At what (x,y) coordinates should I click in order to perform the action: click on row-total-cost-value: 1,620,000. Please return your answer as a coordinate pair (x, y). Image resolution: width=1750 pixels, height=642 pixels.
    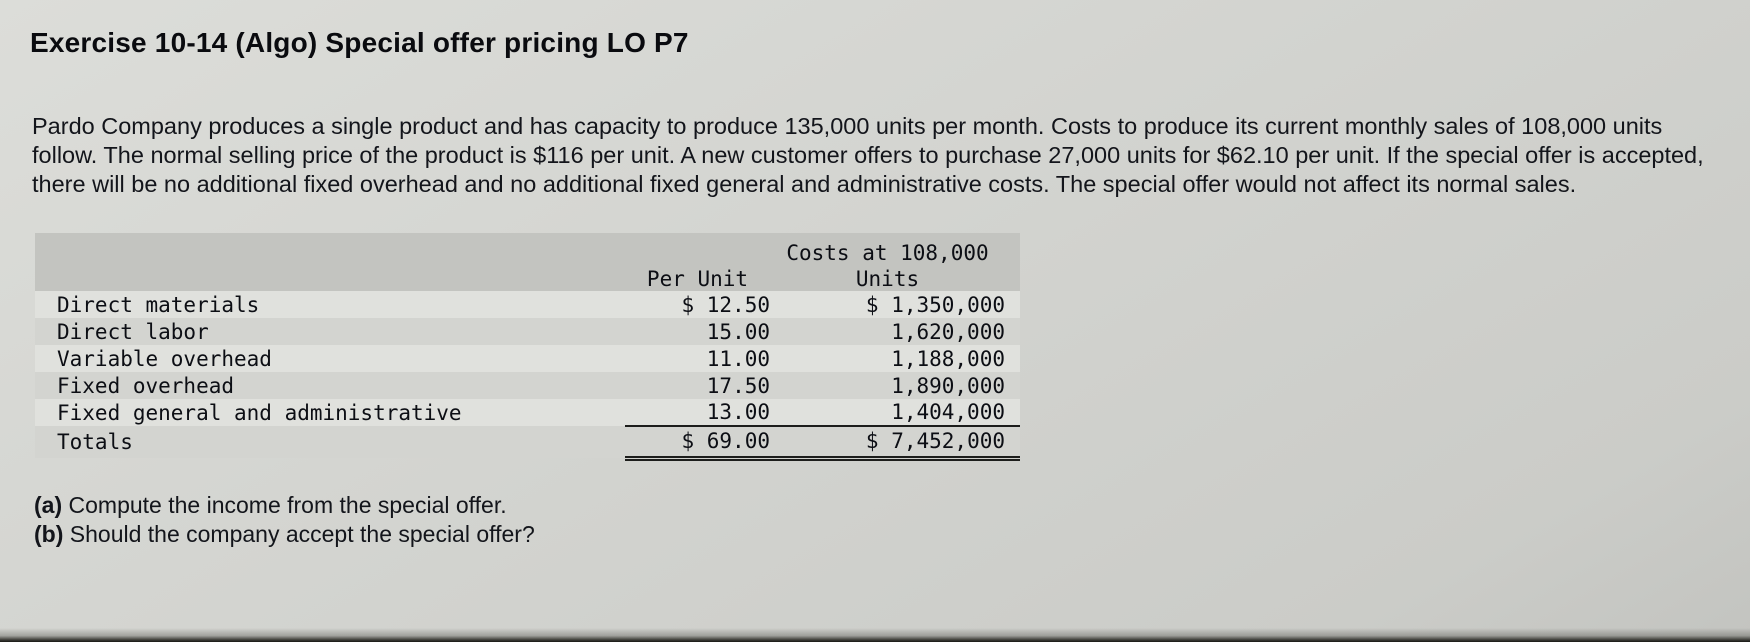
    Looking at the image, I should click on (895, 331).